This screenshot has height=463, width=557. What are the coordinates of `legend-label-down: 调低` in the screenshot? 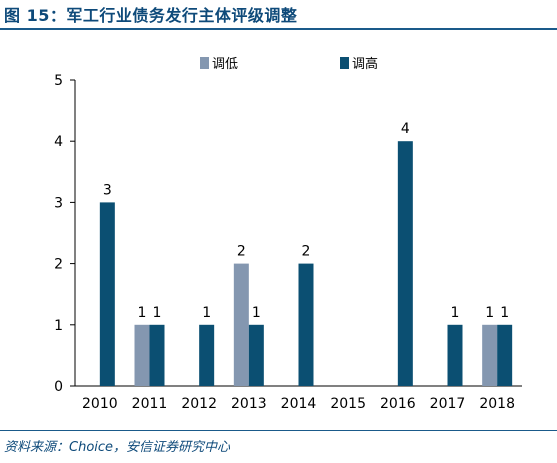 It's located at (225, 64).